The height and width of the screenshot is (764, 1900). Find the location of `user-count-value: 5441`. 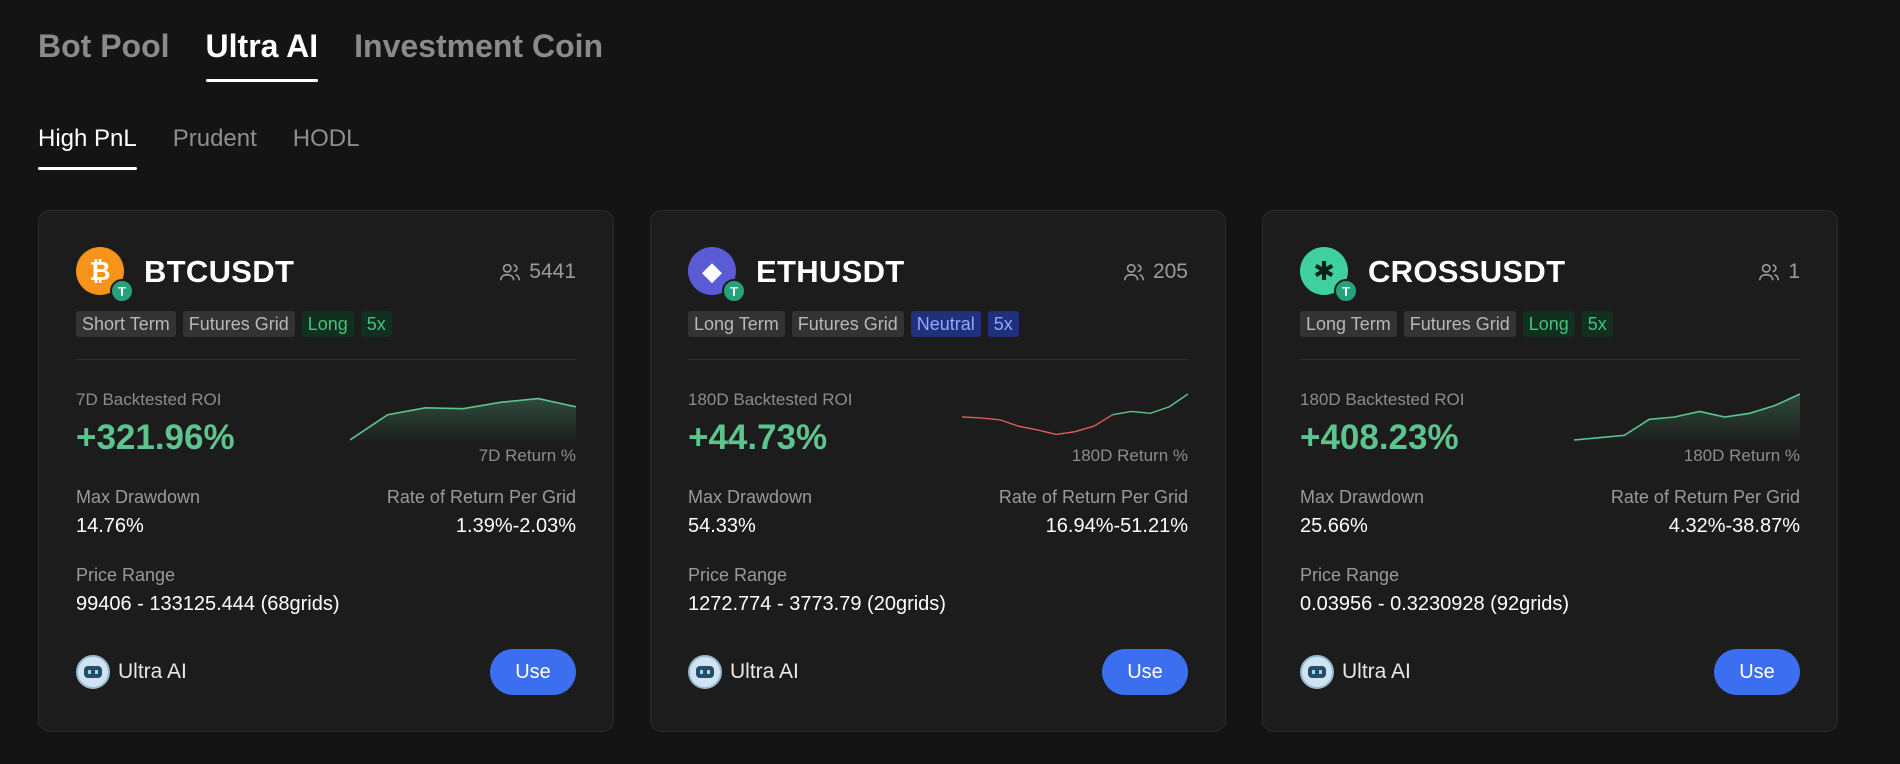

user-count-value: 5441 is located at coordinates (552, 271).